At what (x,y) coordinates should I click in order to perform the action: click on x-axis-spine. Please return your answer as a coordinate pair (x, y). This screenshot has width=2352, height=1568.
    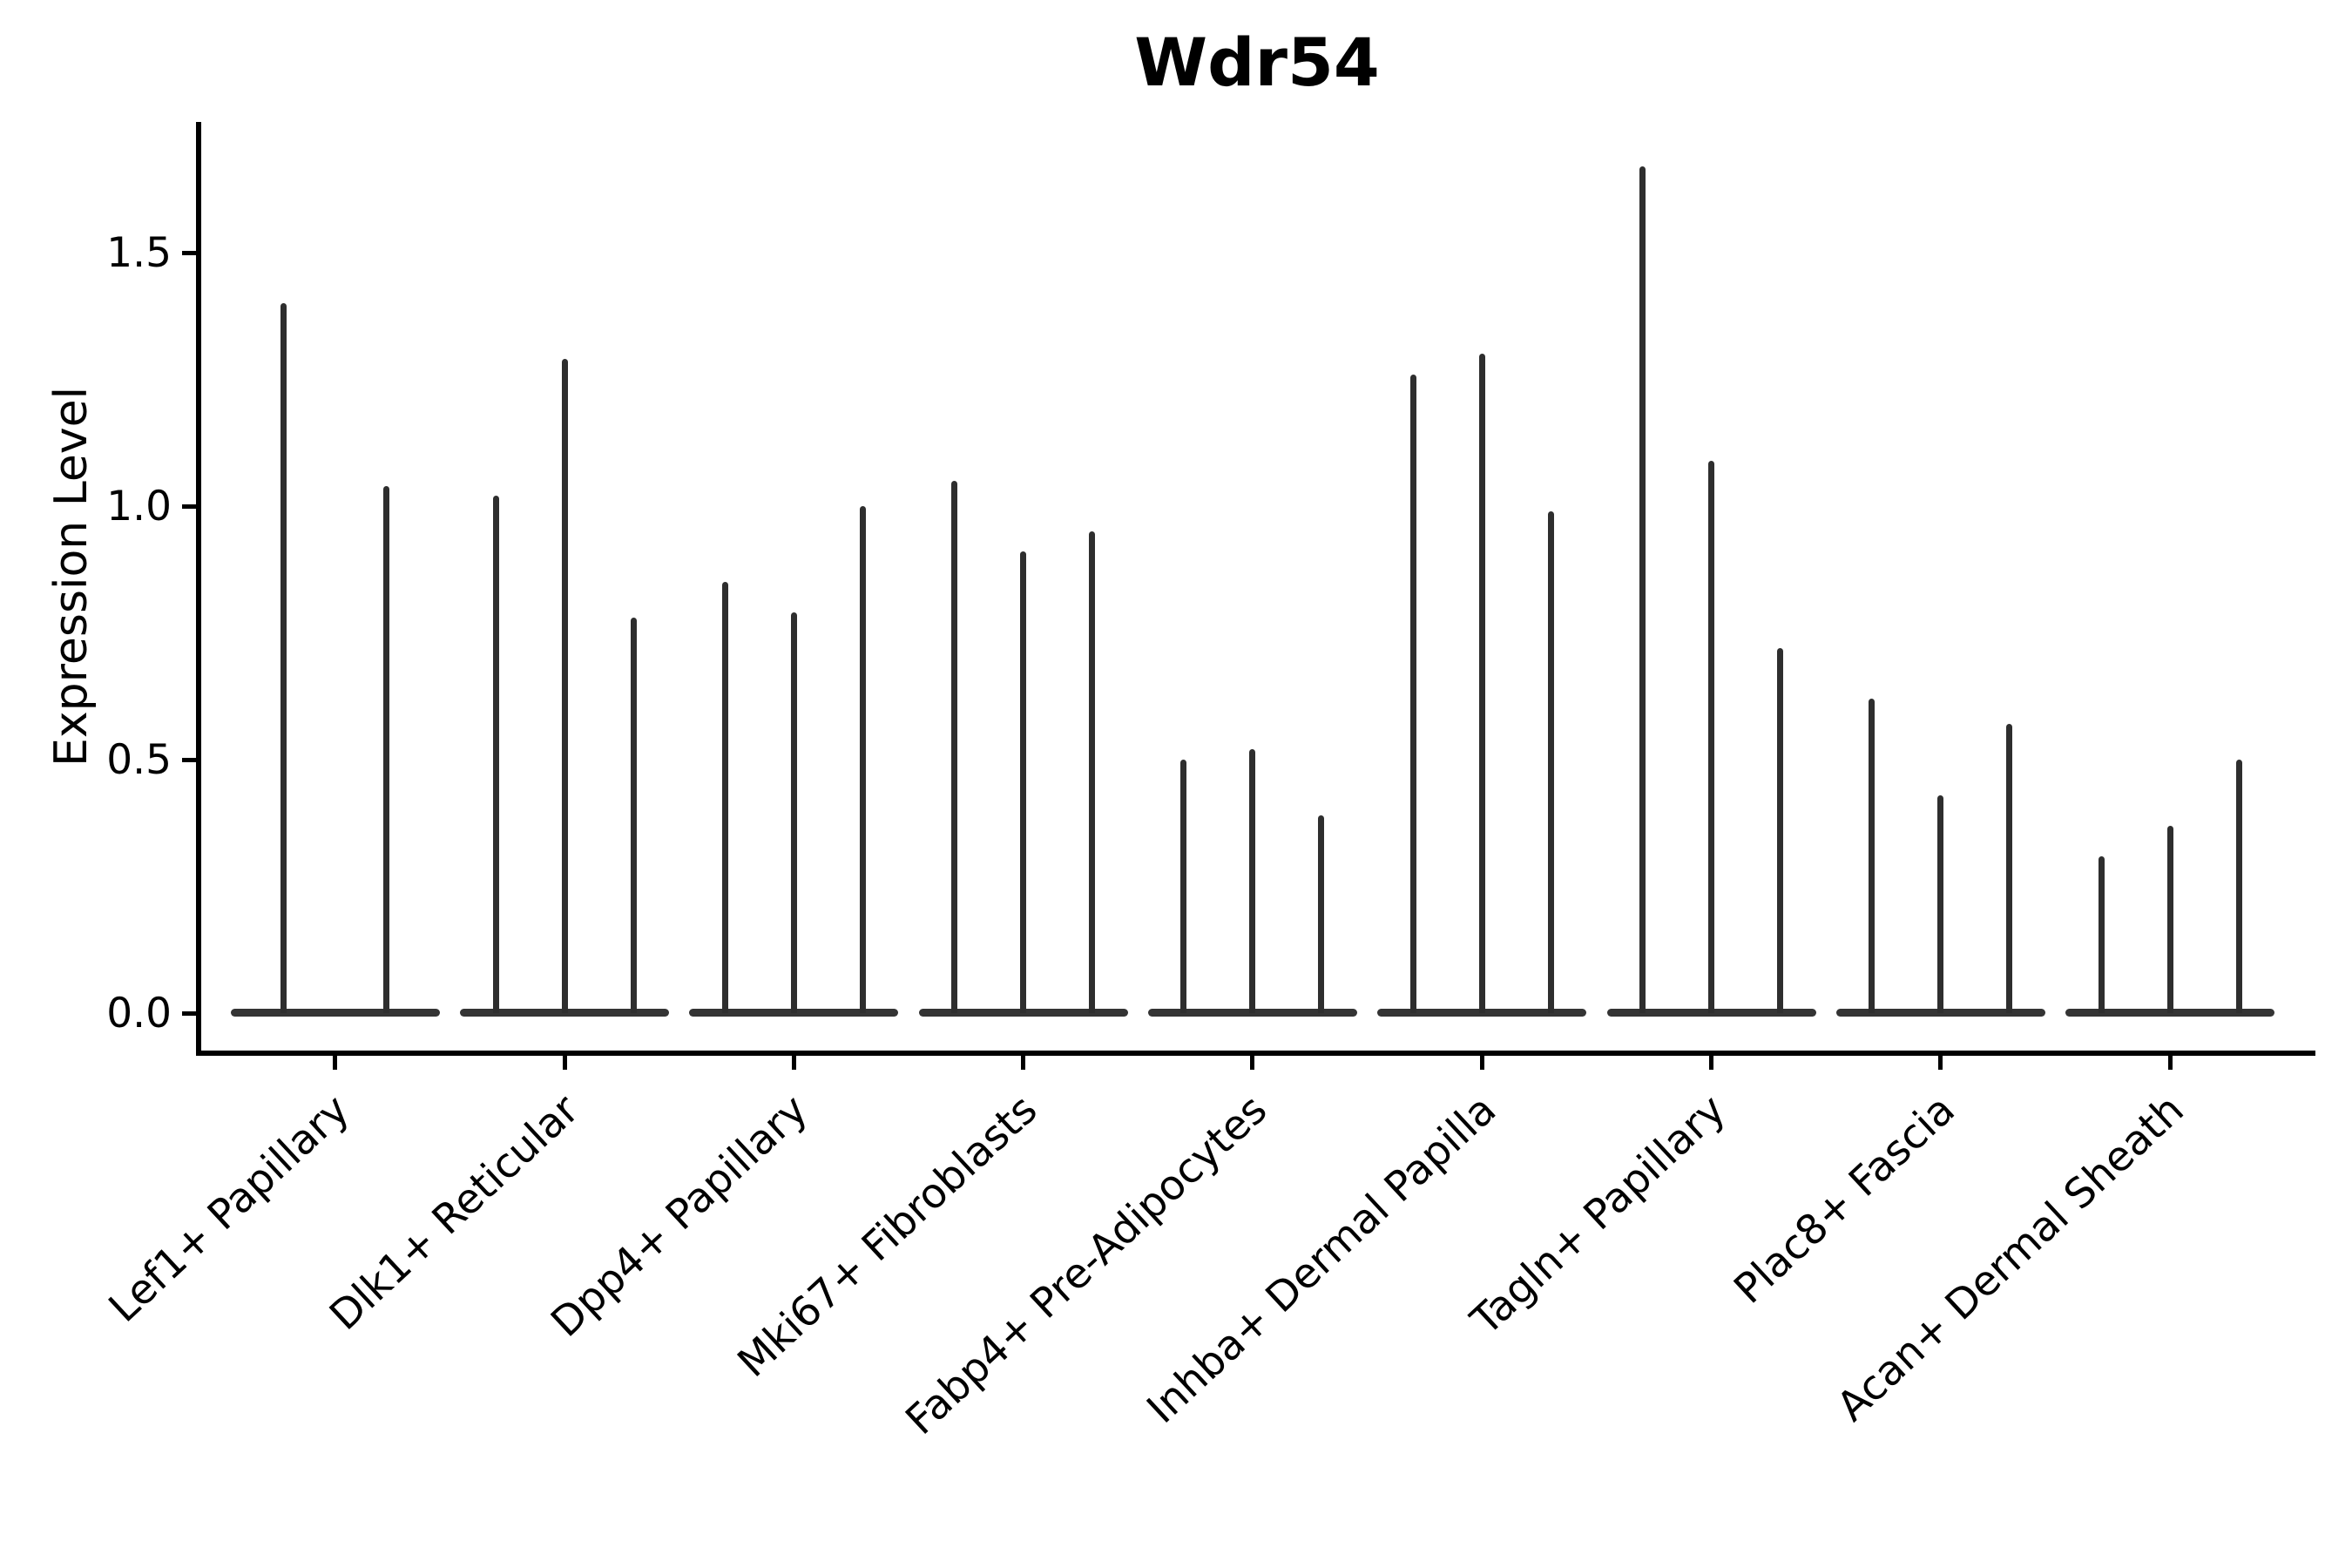
    Looking at the image, I should click on (1255, 1054).